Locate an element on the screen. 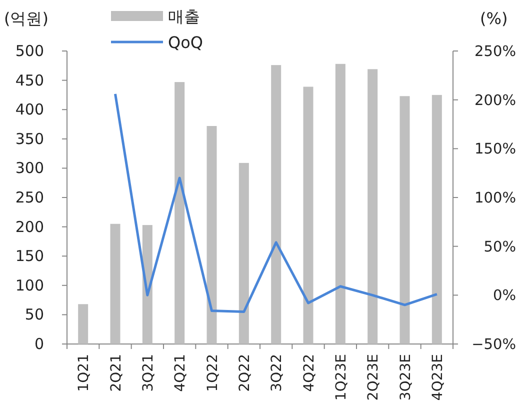  x-tick-label: 1Q23E is located at coordinates (341, 377).